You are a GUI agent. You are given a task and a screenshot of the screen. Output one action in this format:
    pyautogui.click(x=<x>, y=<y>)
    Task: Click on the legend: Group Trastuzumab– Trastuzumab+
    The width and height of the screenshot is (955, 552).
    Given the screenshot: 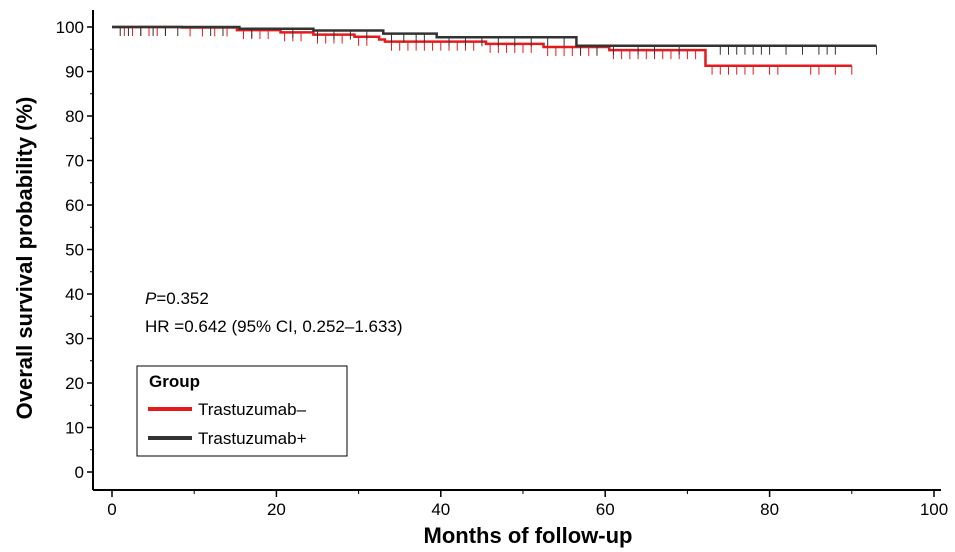 What is the action you would take?
    pyautogui.click(x=242, y=411)
    